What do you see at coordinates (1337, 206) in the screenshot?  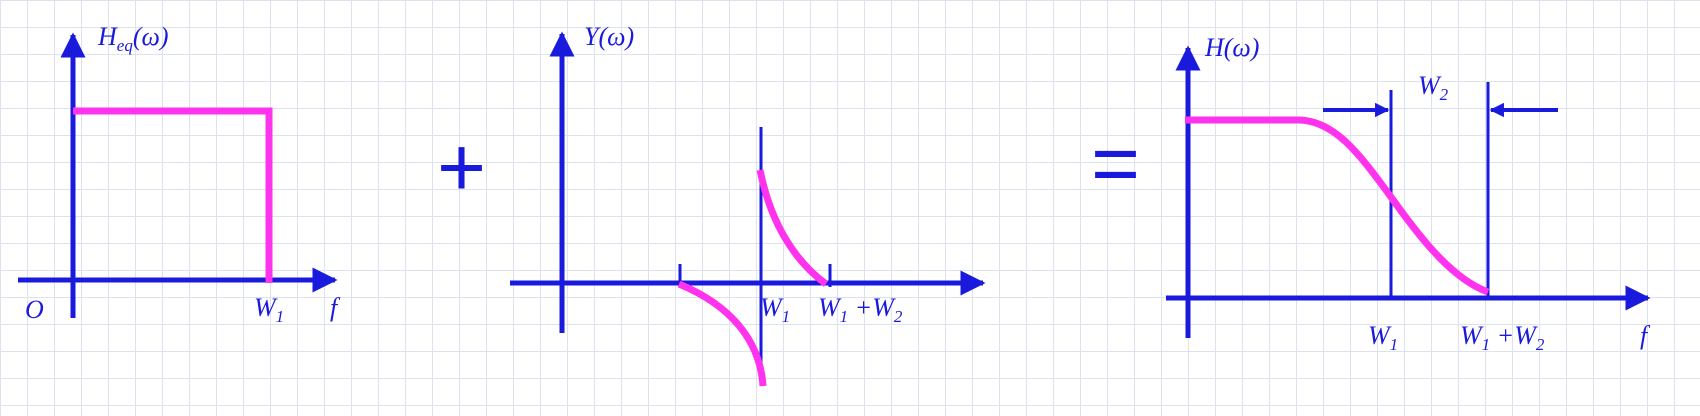 I see `panel3-h-curve` at bounding box center [1337, 206].